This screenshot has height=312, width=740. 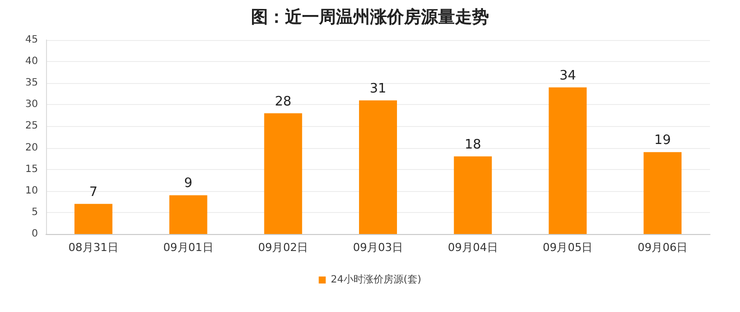 What do you see at coordinates (31, 190) in the screenshot?
I see `y-tick-label: 10` at bounding box center [31, 190].